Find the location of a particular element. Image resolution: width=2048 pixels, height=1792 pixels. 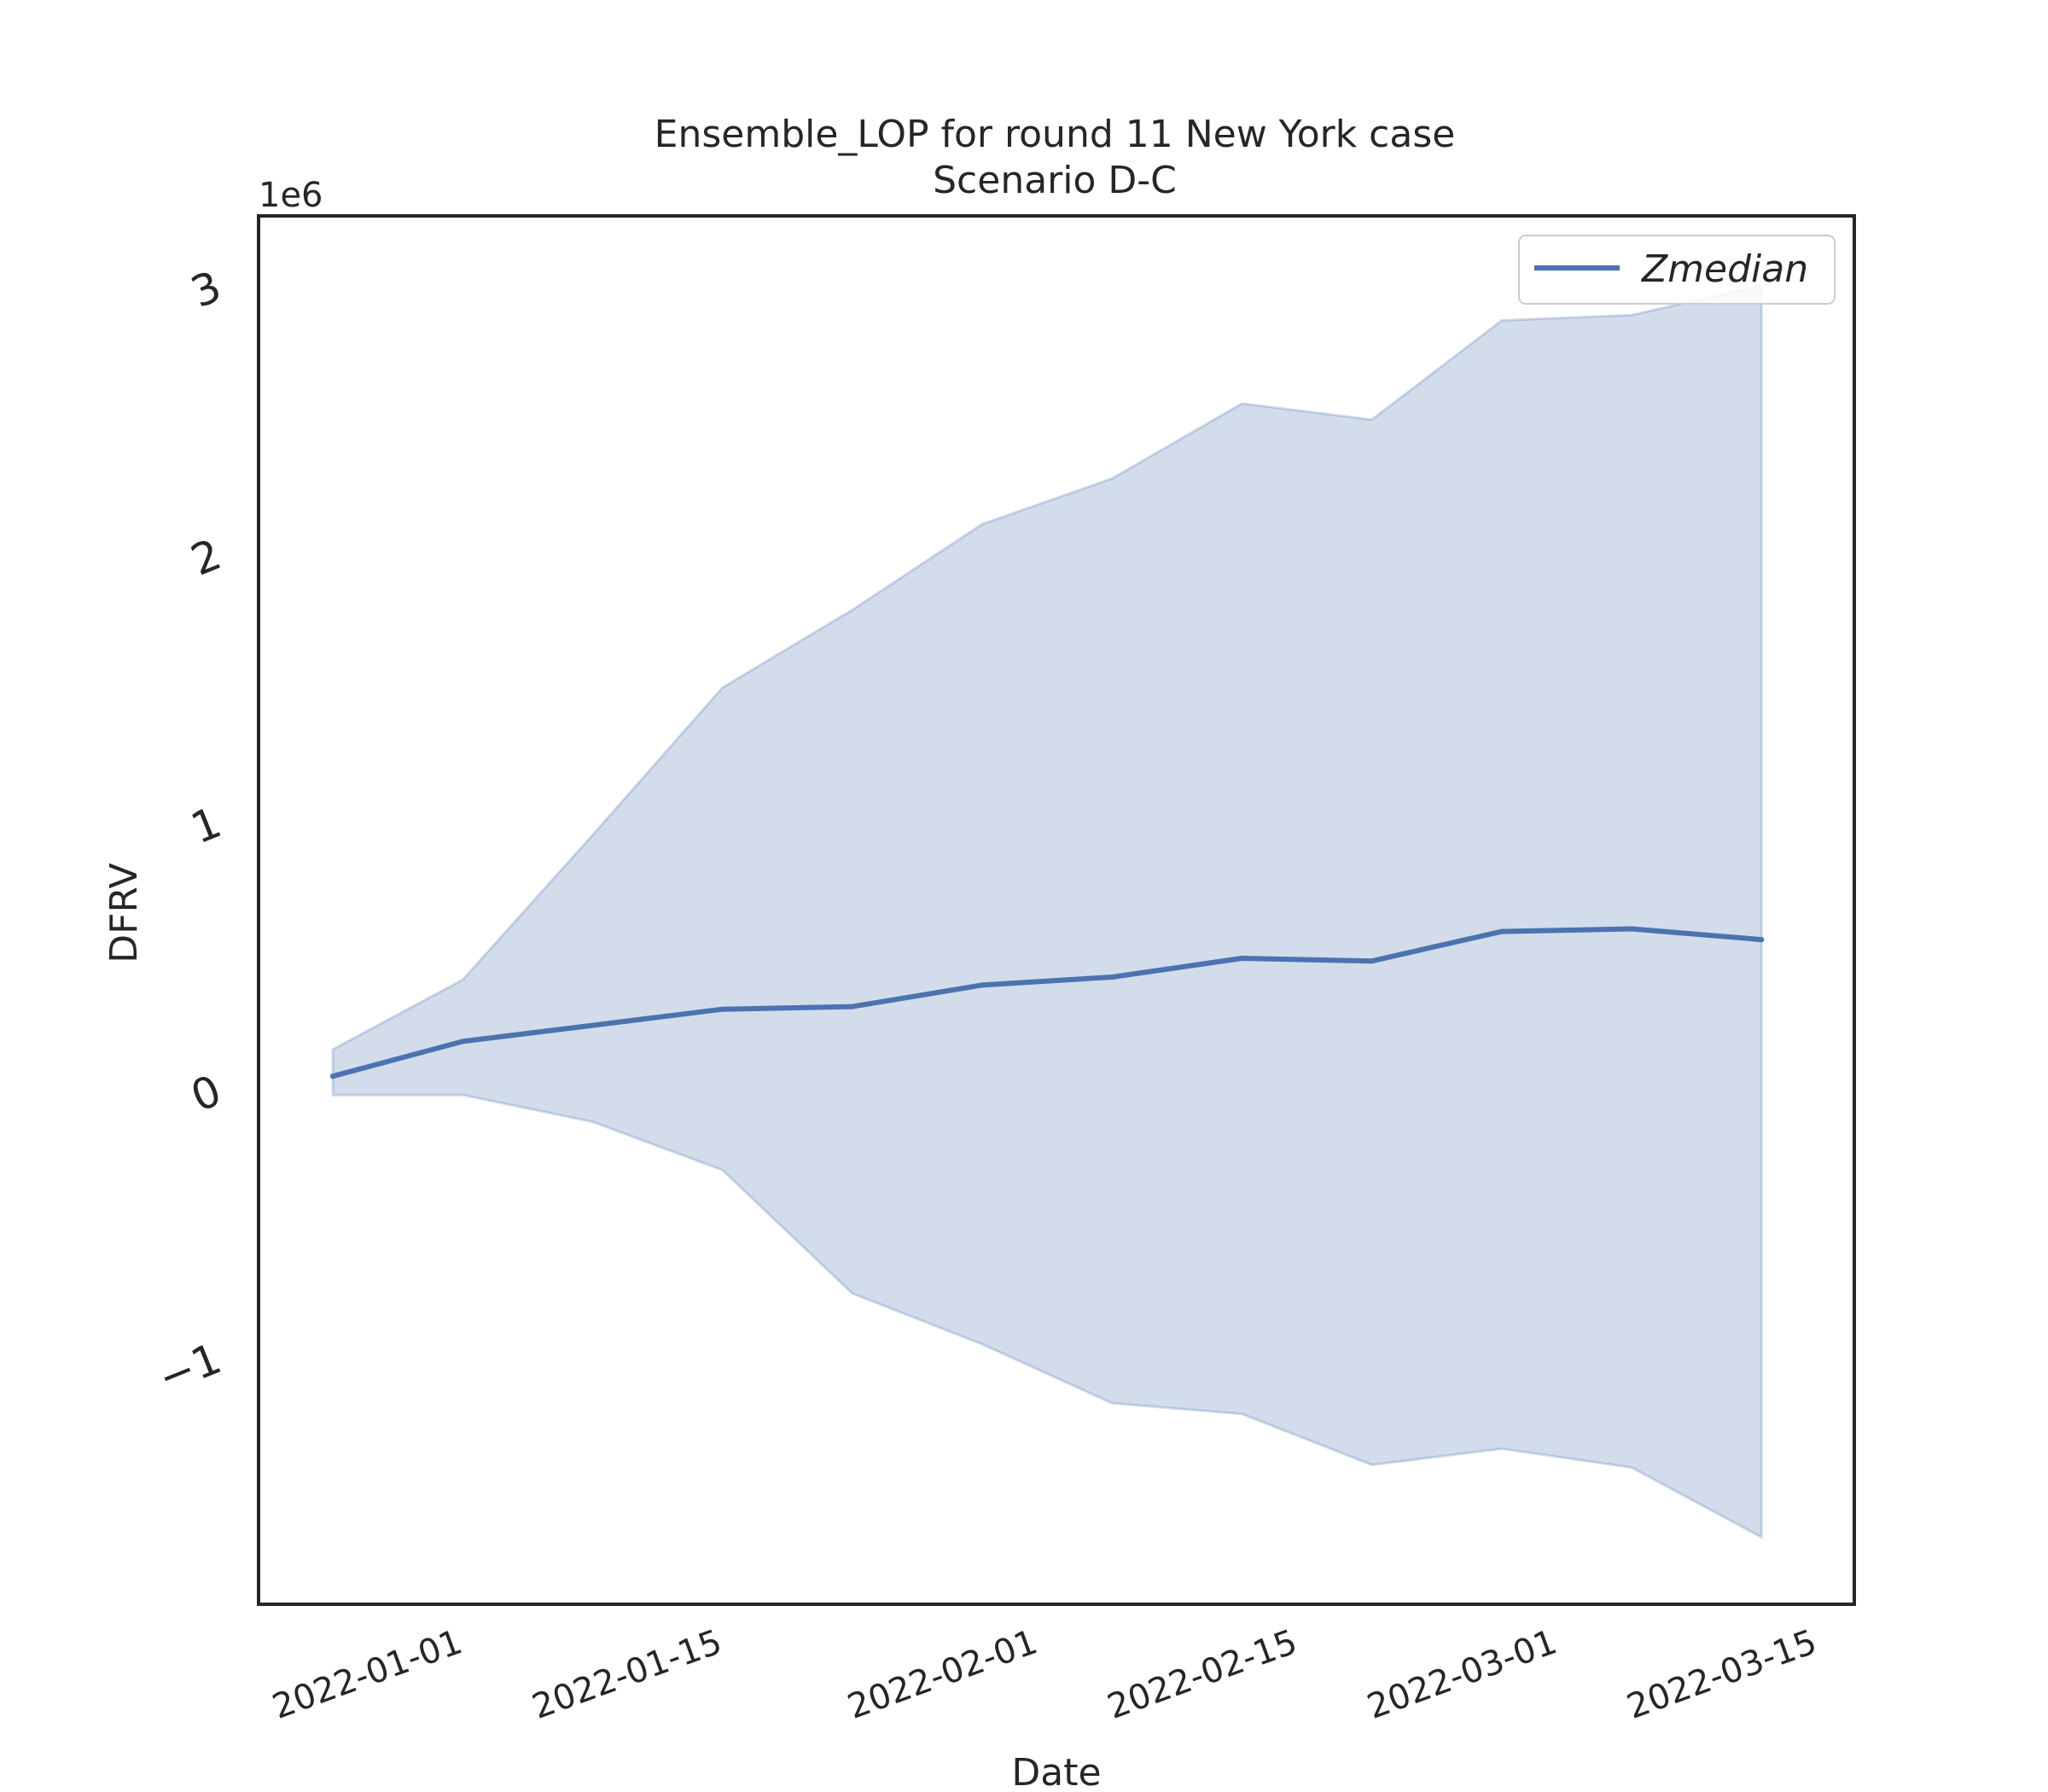

y-axis-ticks: −1 0 1 2 3 is located at coordinates (189, 832).